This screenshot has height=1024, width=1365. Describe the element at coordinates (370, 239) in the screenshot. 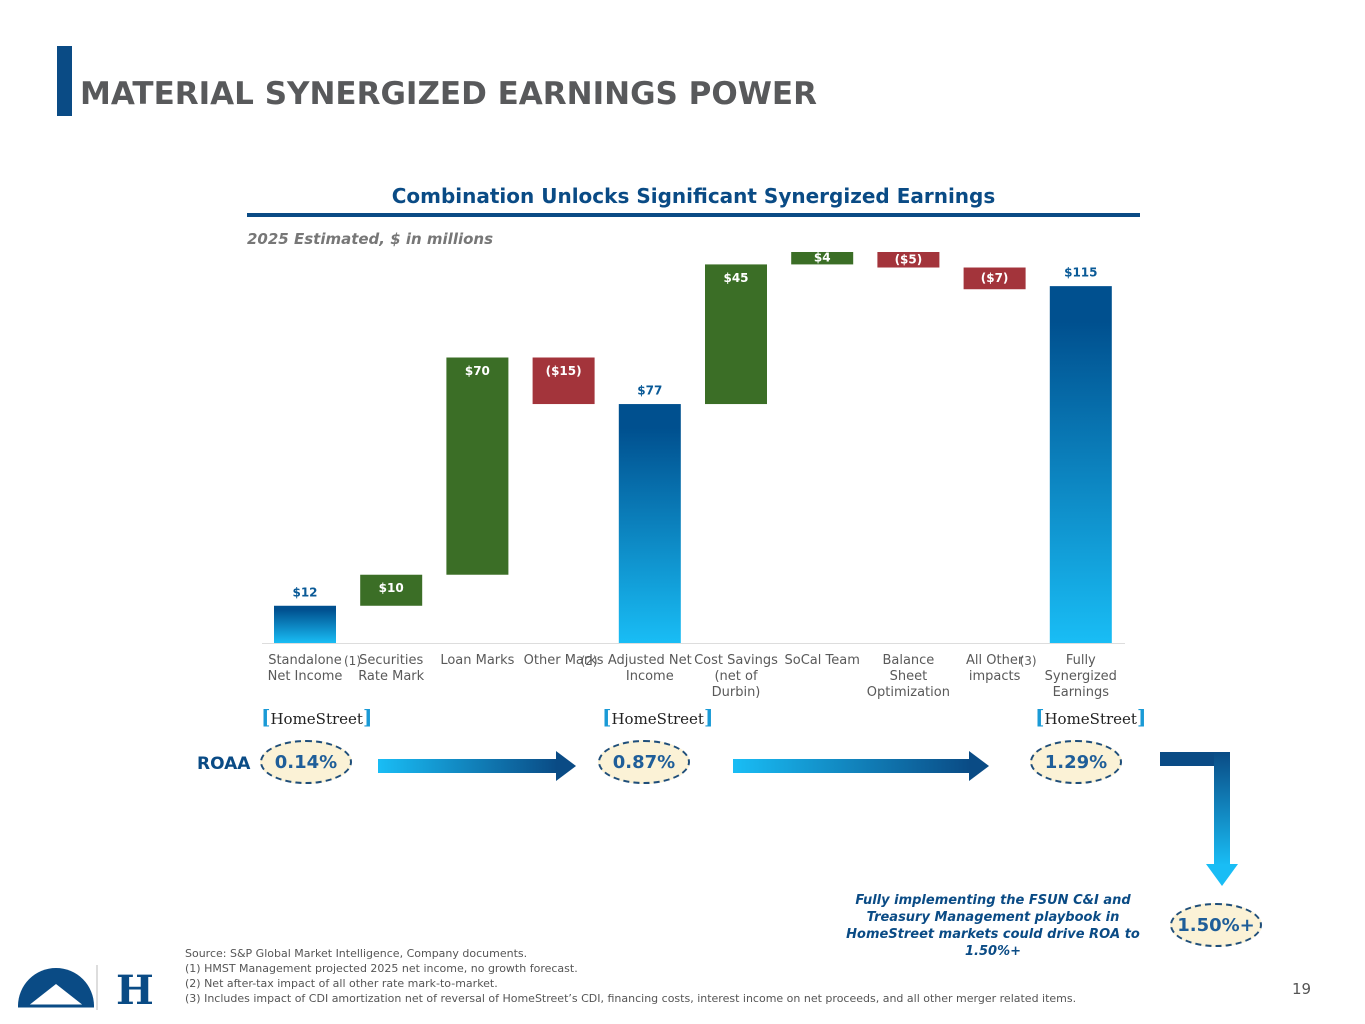

I see `chart-subtitle: 2025 Estimated, $ in millions` at that location.